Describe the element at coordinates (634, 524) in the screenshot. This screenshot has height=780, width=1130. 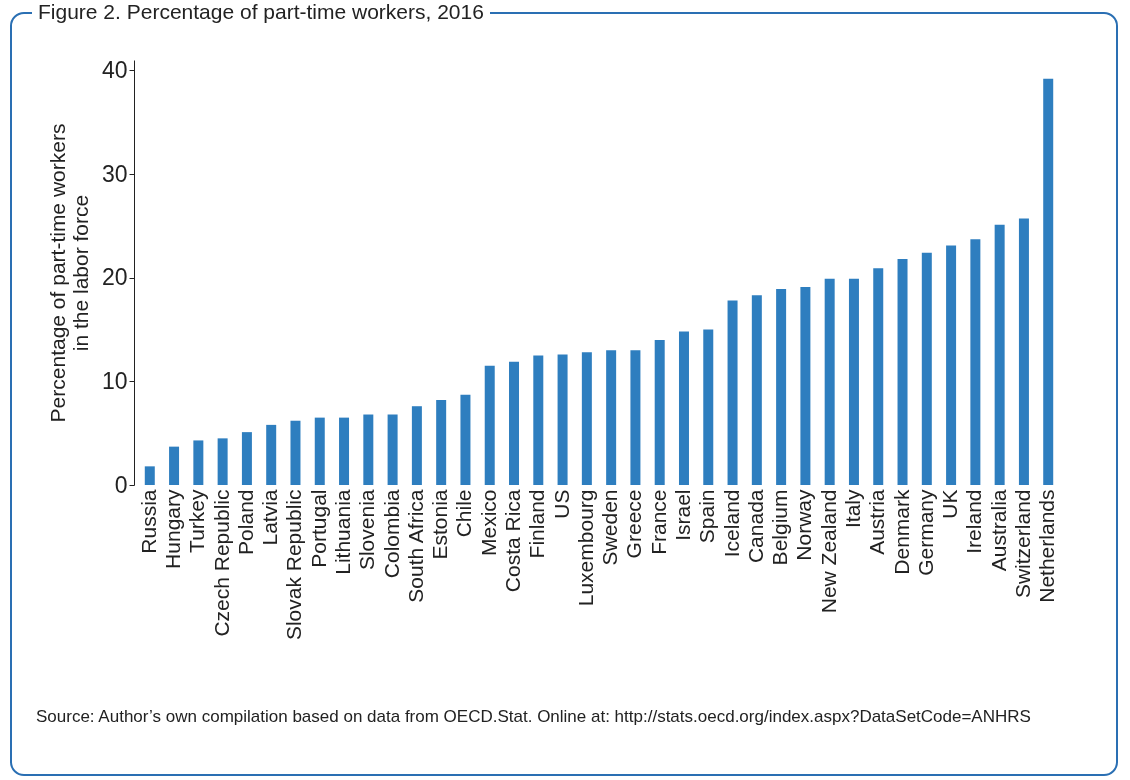
I see `x-tick-label: Greece` at that location.